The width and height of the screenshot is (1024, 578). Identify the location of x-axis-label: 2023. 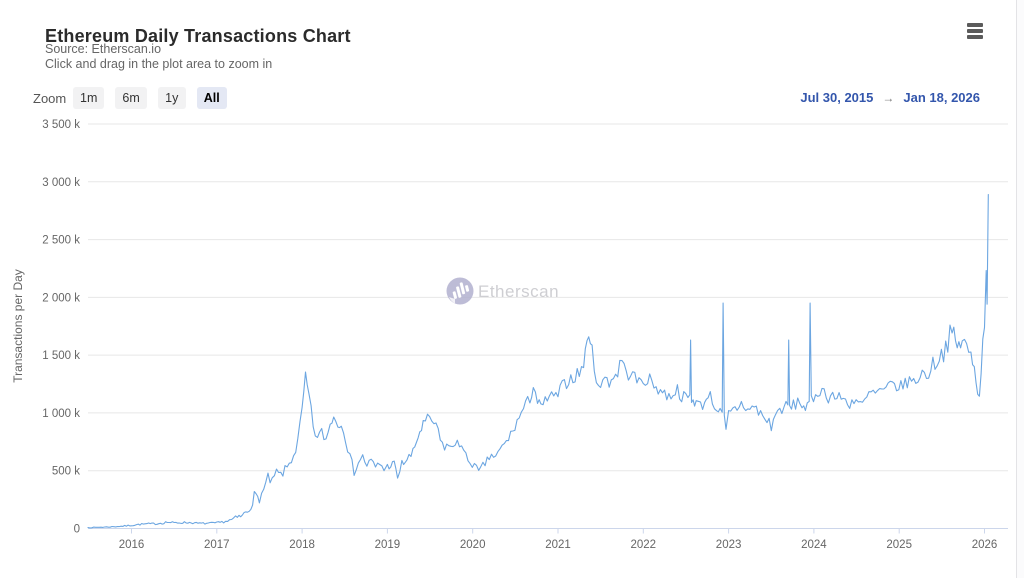
(729, 545).